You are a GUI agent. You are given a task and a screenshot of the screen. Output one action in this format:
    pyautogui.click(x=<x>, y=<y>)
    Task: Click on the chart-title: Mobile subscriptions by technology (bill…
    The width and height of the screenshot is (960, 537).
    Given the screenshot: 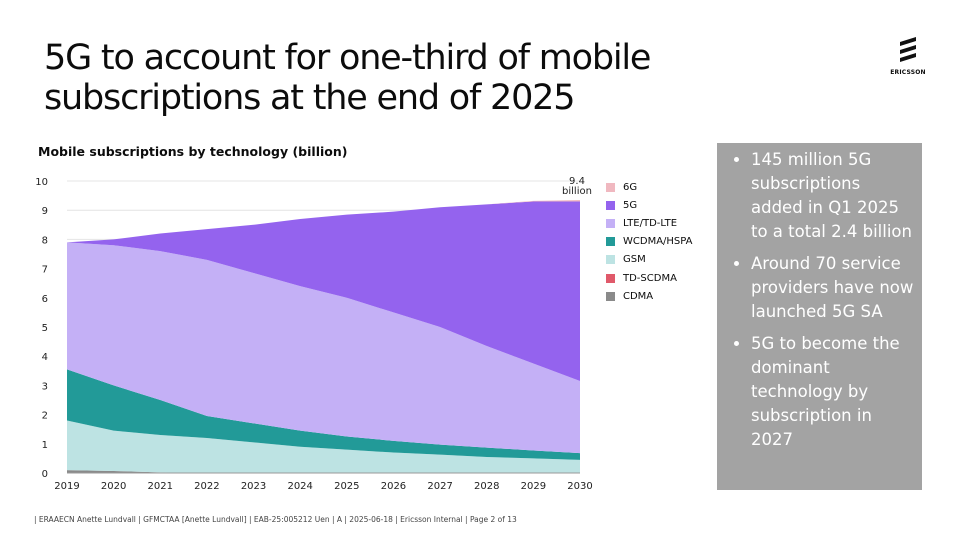 What is the action you would take?
    pyautogui.click(x=193, y=151)
    